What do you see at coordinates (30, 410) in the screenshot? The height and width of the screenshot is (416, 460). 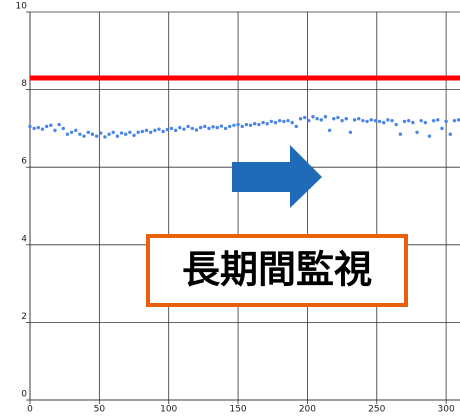 I see `x-tick-label: 0` at bounding box center [30, 410].